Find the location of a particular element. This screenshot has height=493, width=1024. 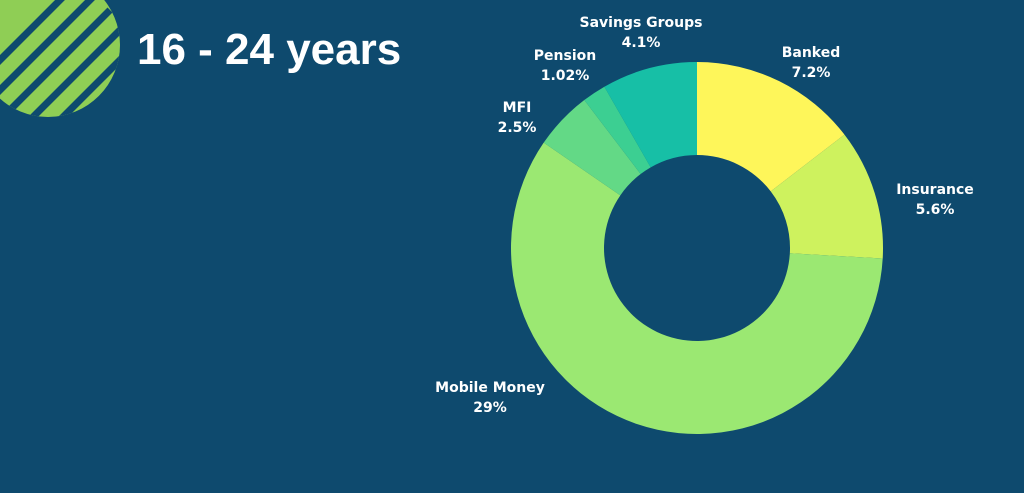

slice-label-mobile-money: Mobile Money is located at coordinates (490, 388).